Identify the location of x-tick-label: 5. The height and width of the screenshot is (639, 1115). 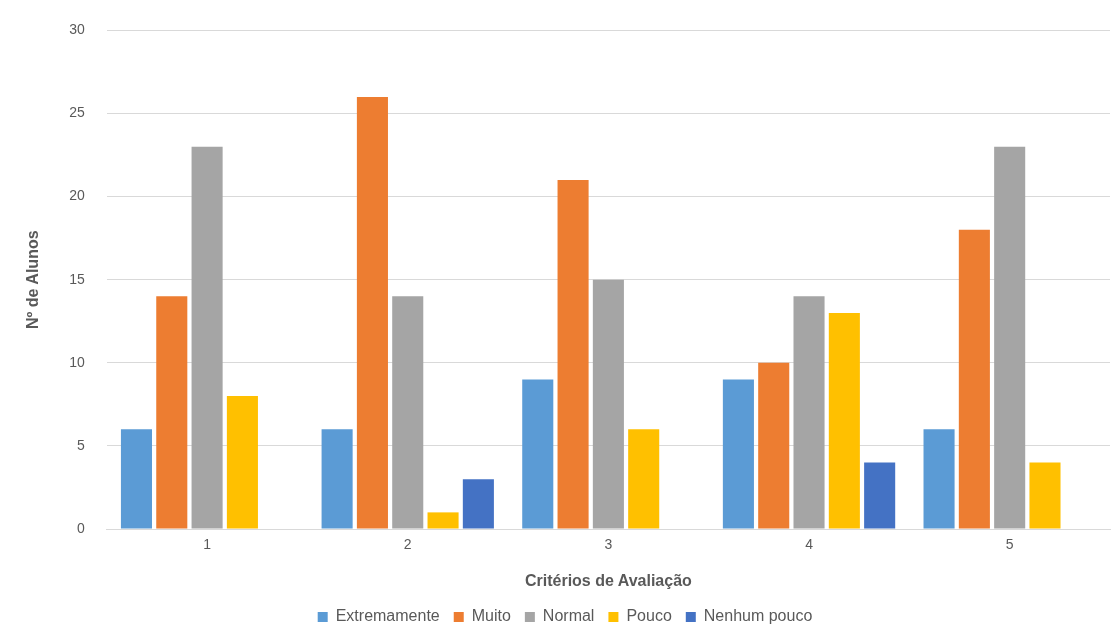
(1009, 544).